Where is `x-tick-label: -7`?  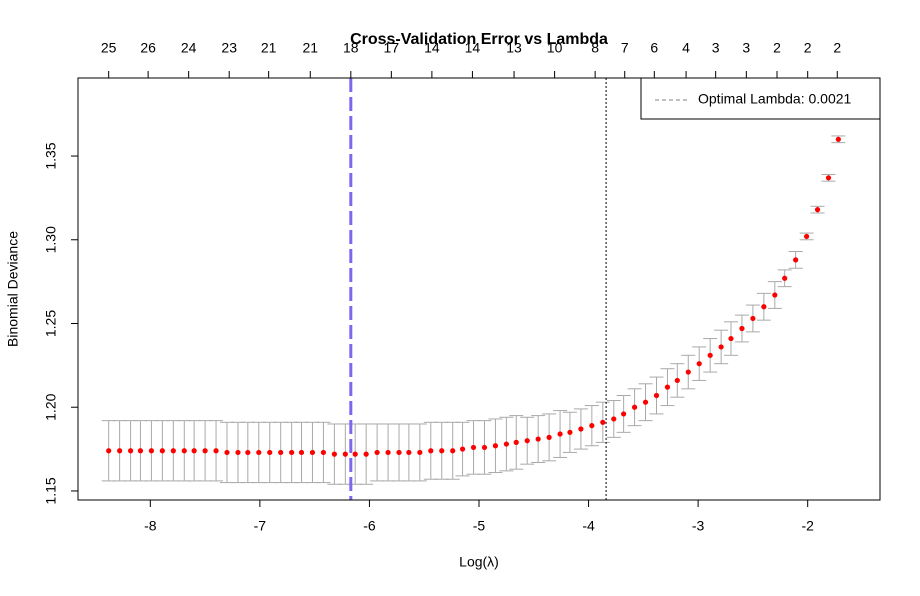
x-tick-label: -7 is located at coordinates (260, 526).